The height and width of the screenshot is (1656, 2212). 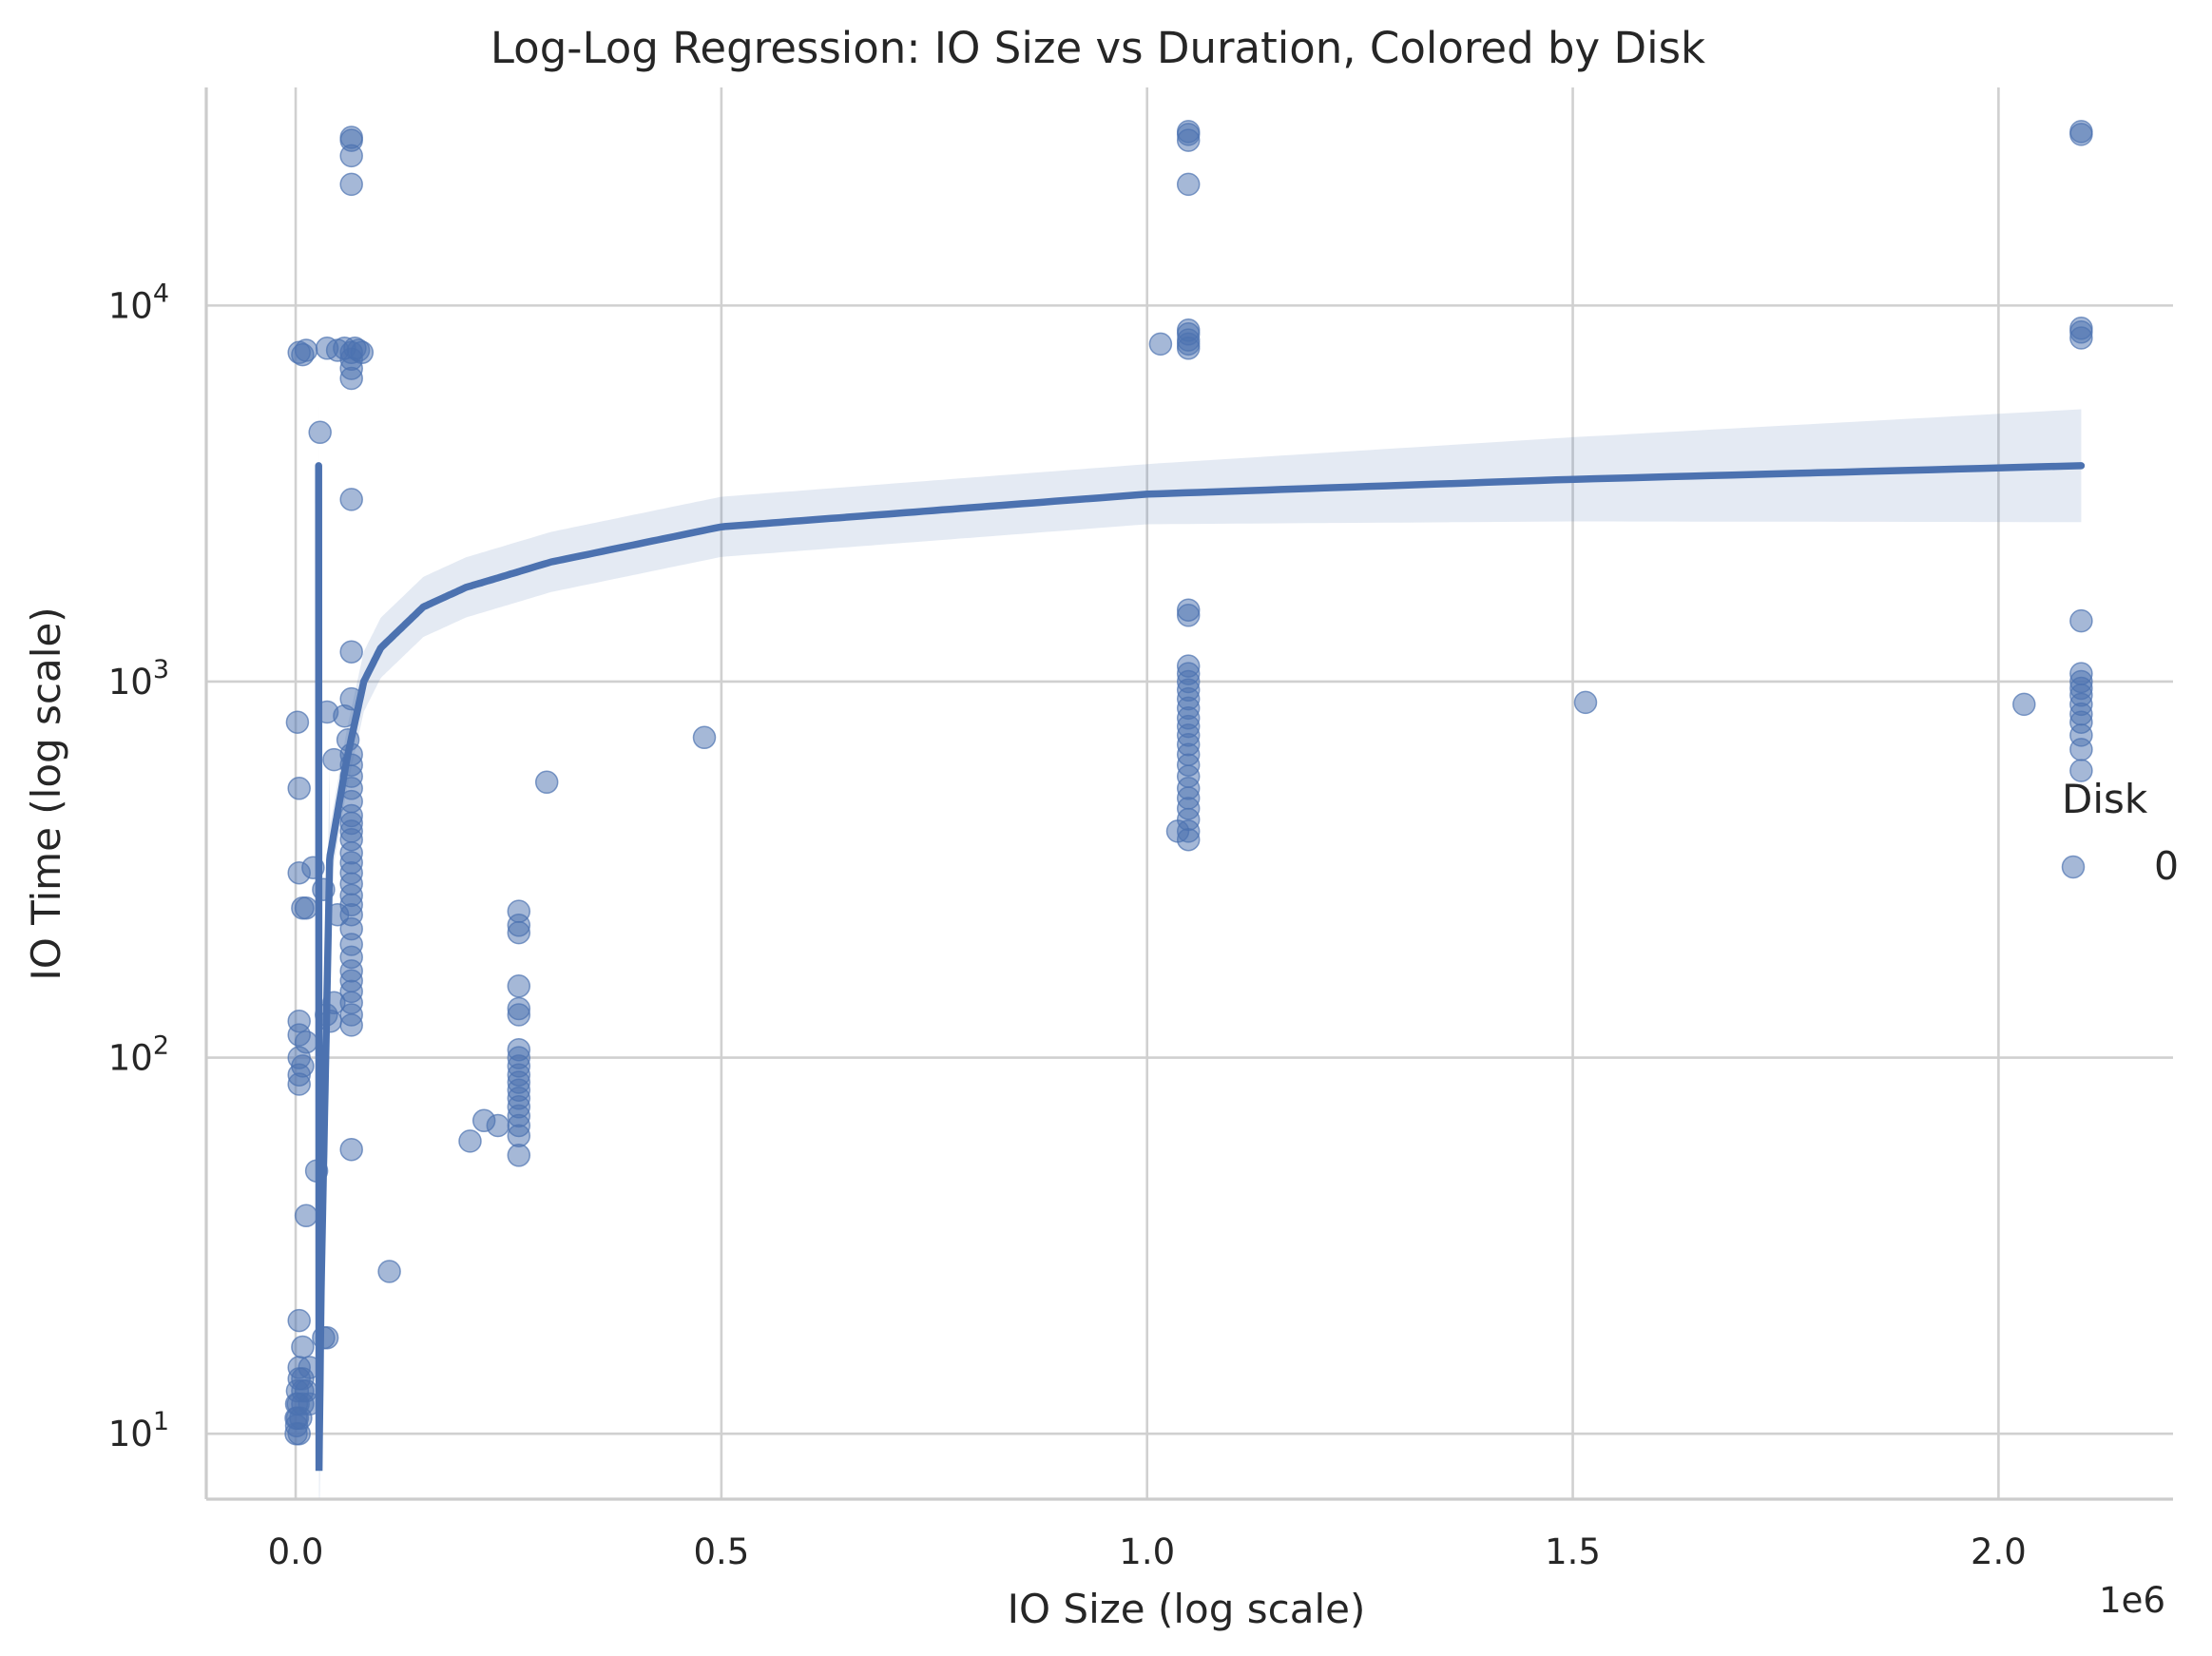 What do you see at coordinates (2166, 866) in the screenshot?
I see `legend-entry-label: 0` at bounding box center [2166, 866].